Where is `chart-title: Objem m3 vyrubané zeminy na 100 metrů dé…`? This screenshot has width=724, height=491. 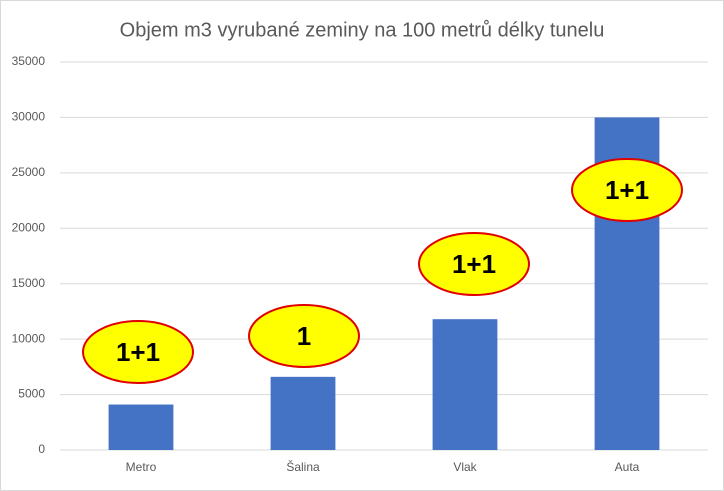 chart-title: Objem m3 vyrubané zeminy na 100 metrů dé… is located at coordinates (362, 30).